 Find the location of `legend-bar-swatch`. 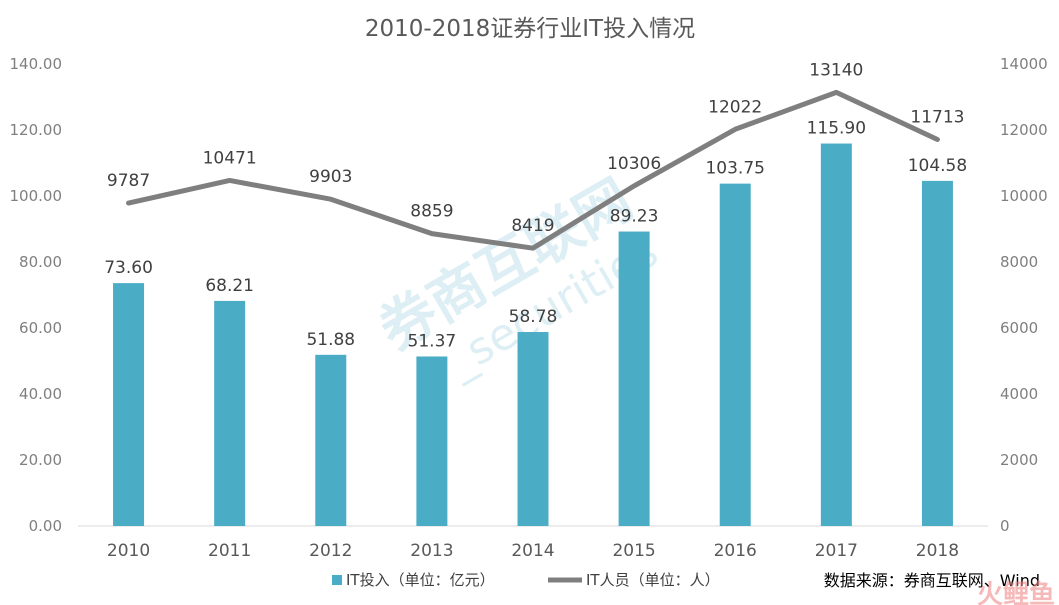

legend-bar-swatch is located at coordinates (337, 580).